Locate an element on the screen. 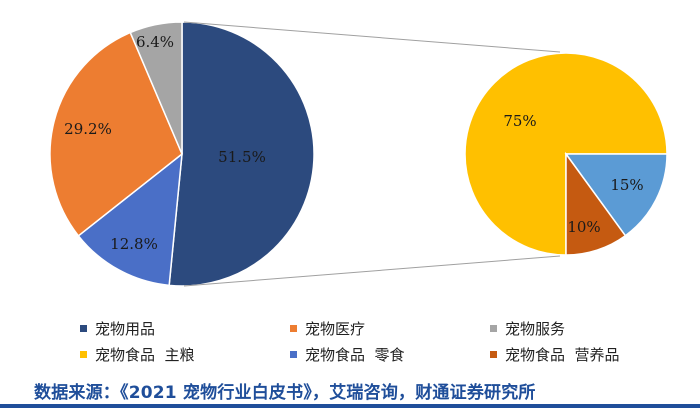  legend-label: 宠物医疗 is located at coordinates (335, 329).